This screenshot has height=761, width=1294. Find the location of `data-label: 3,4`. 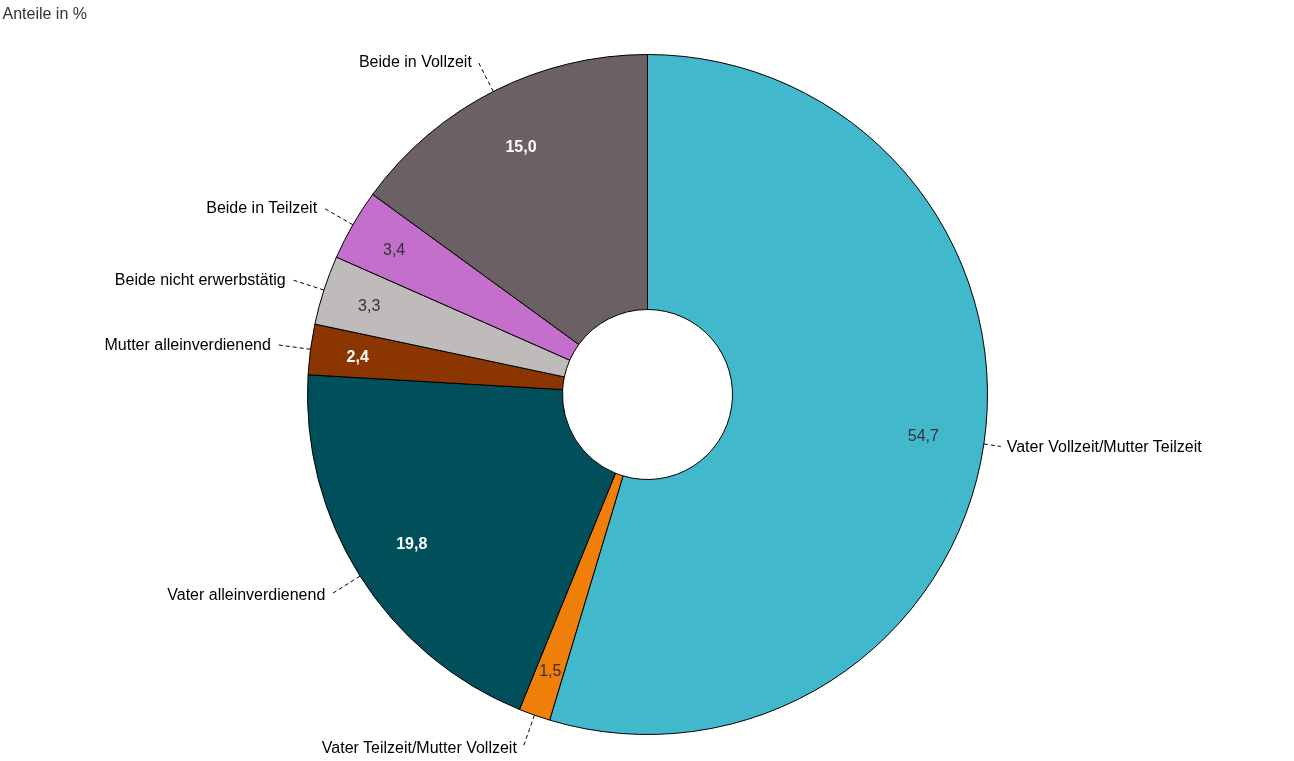

data-label: 3,4 is located at coordinates (394, 249).